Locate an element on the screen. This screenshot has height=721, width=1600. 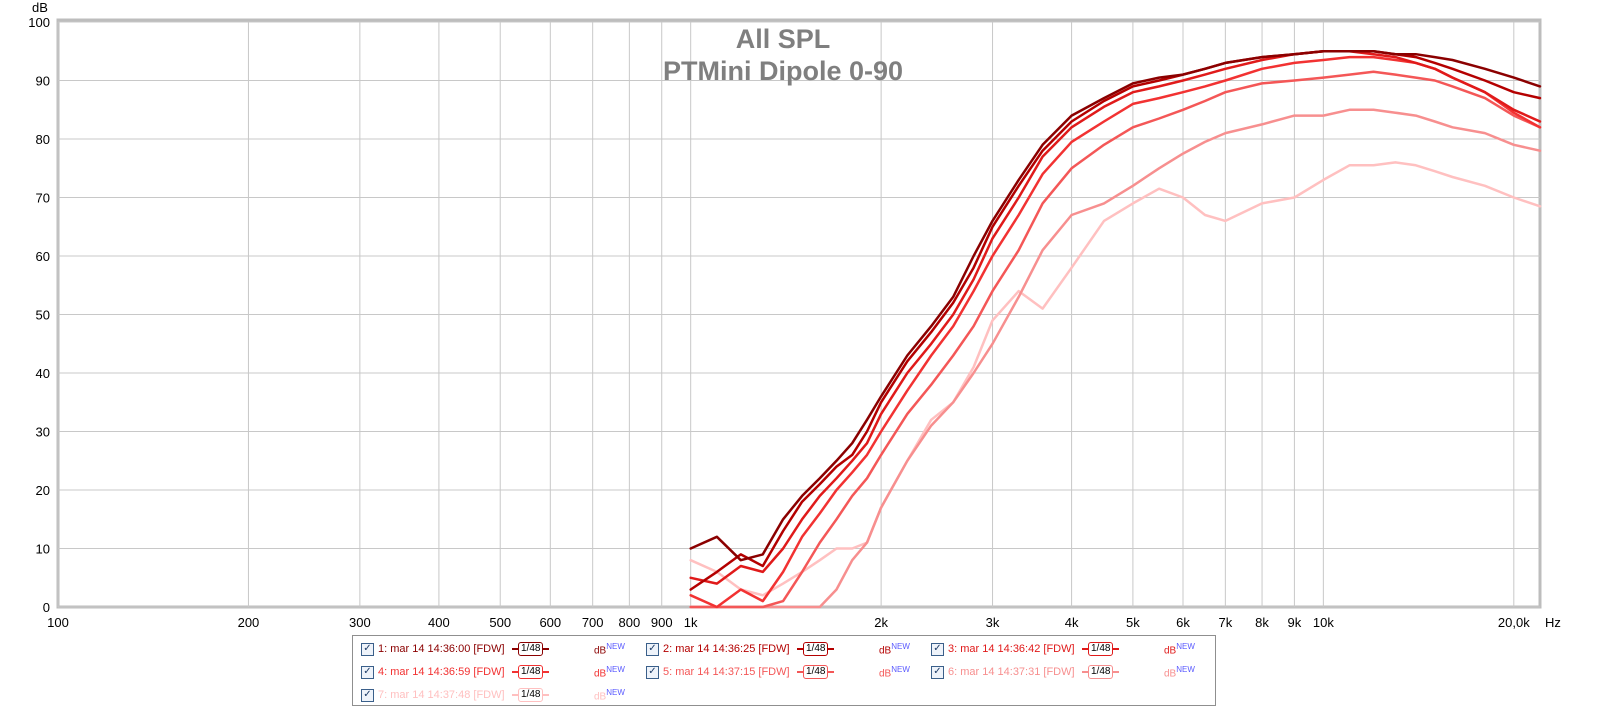
legend-label: 6: mar 14 14:37:31 [FDW] is located at coordinates (1011, 672).